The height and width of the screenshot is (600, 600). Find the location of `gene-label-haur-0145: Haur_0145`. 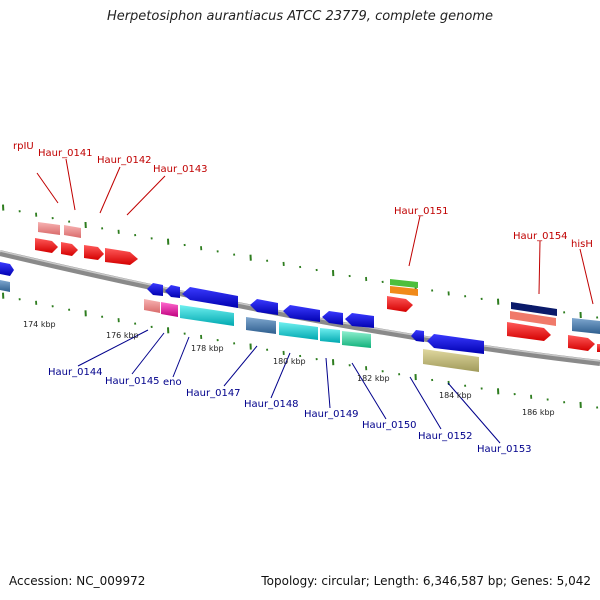

gene-label-haur-0145: Haur_0145 is located at coordinates (132, 381).